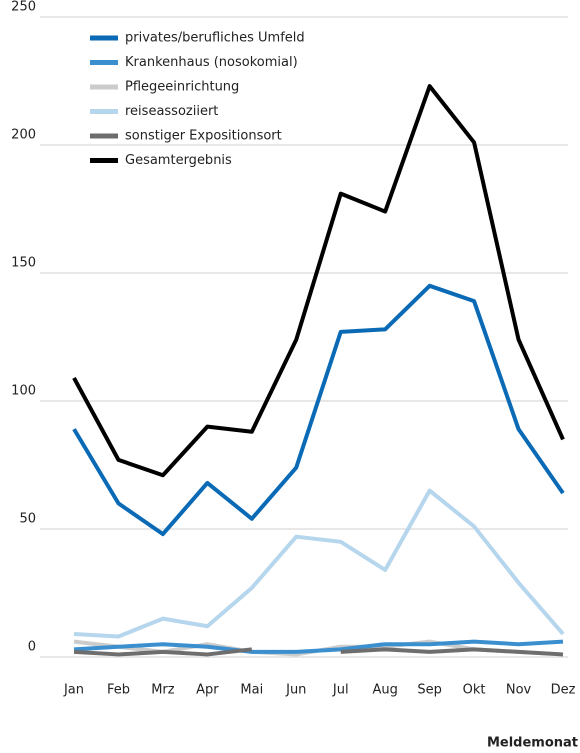 This screenshot has height=753, width=580. What do you see at coordinates (171, 111) in the screenshot?
I see `legend-label: reiseassoziiert` at bounding box center [171, 111].